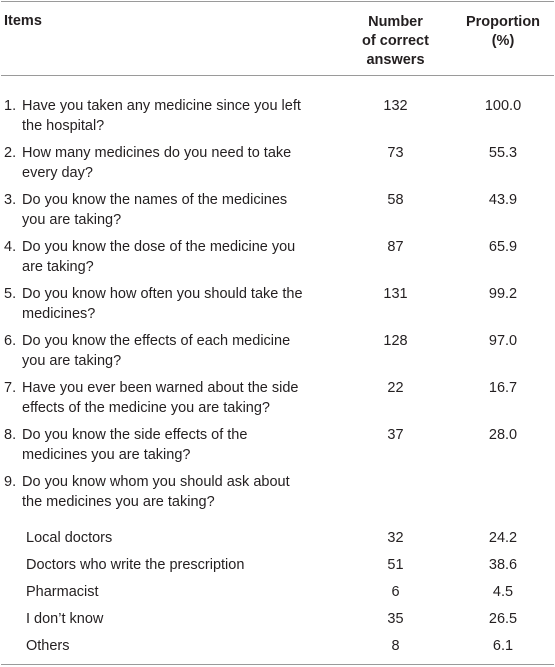 Image resolution: width=555 pixels, height=667 pixels. Describe the element at coordinates (503, 435) in the screenshot. I see `proportion-value: 28.0` at that location.